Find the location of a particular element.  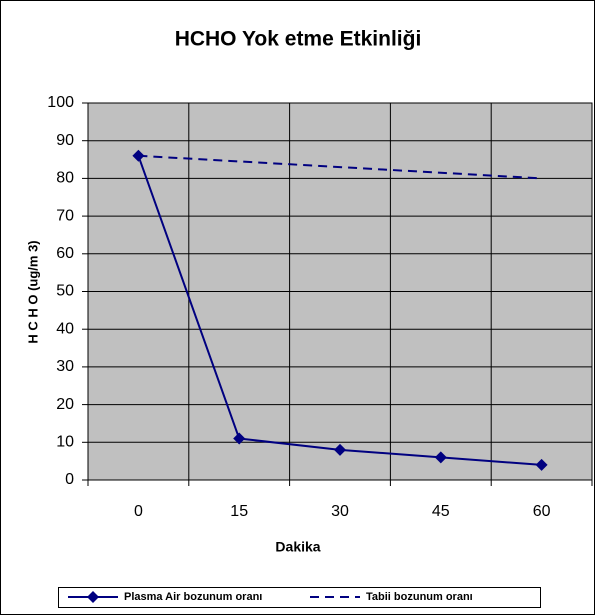

y-tick-label: 40 is located at coordinates (65, 328).